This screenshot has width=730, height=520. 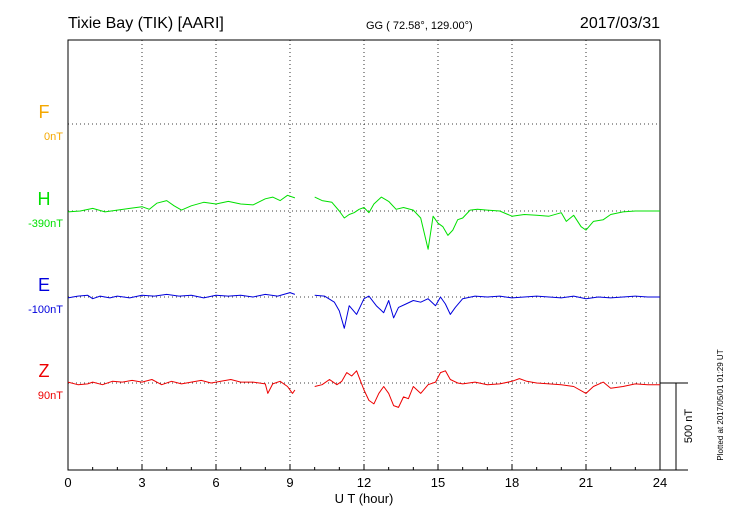 What do you see at coordinates (44, 371) in the screenshot?
I see `series-name-z: Z` at bounding box center [44, 371].